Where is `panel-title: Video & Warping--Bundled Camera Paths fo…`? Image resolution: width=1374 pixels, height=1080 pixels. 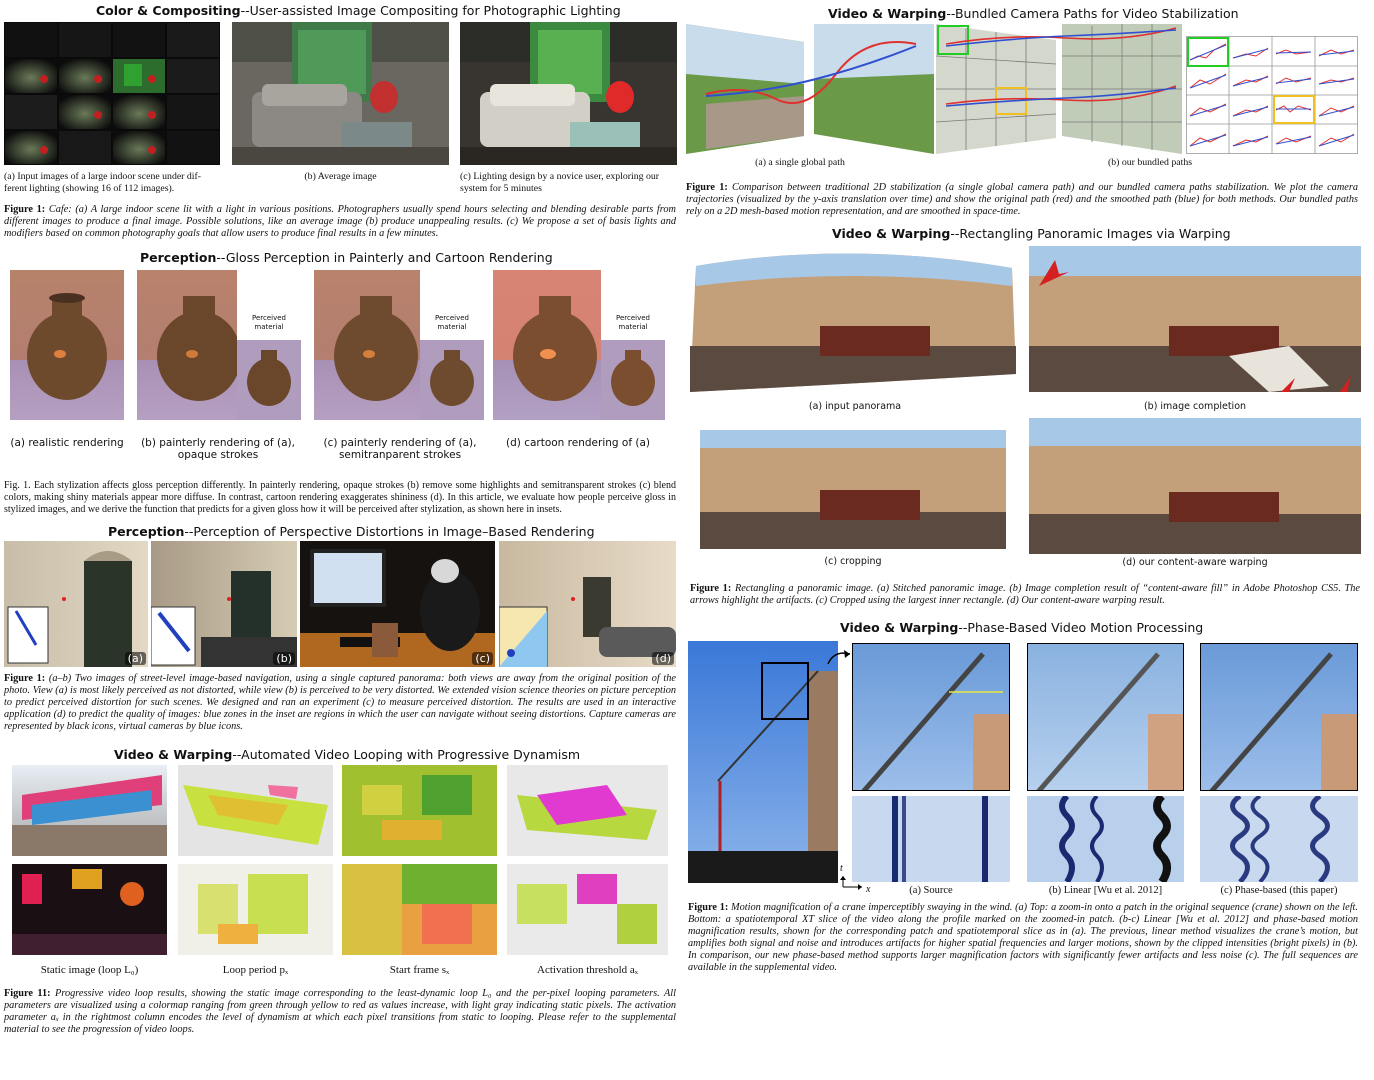
panel-title: Video & Warping--Bundled Camera Paths fo… is located at coordinates (1033, 13).